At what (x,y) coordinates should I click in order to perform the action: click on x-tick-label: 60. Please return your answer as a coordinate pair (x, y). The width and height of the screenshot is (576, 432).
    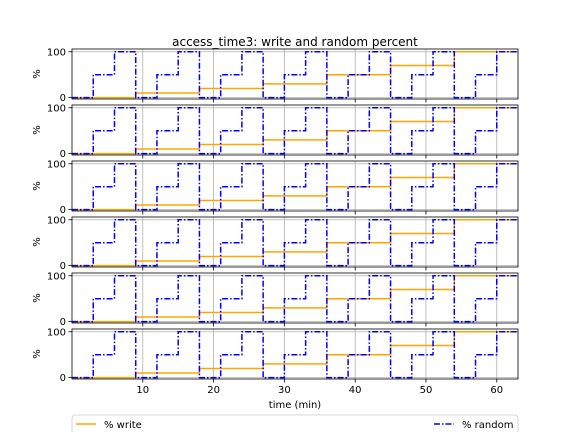
    Looking at the image, I should click on (496, 390).